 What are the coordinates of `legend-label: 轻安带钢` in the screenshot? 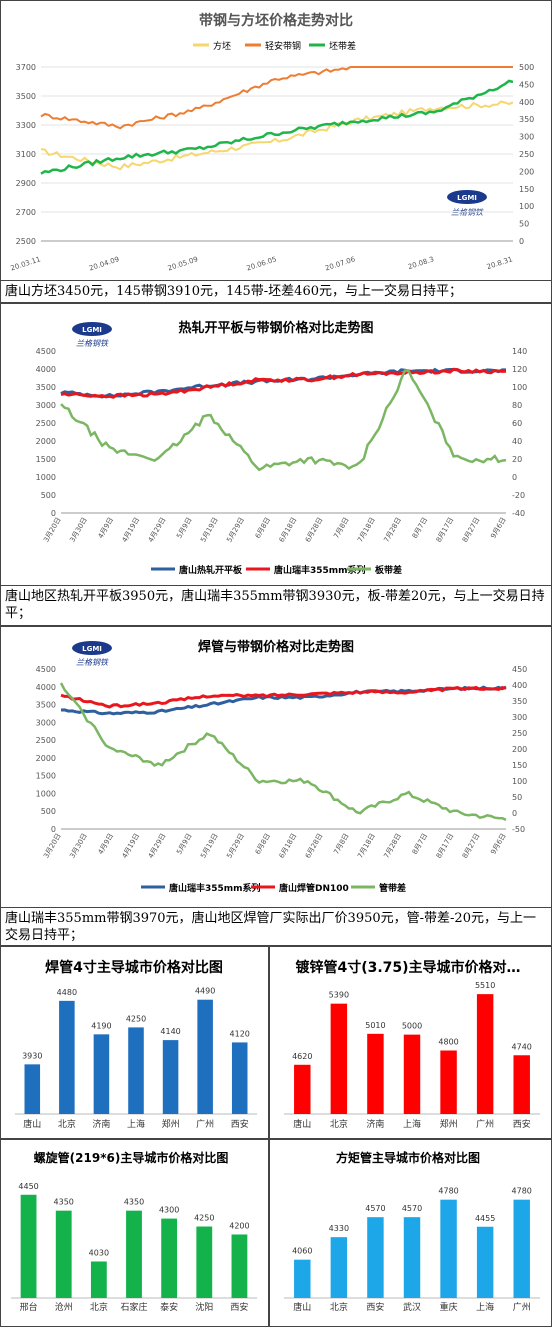 It's located at (283, 46).